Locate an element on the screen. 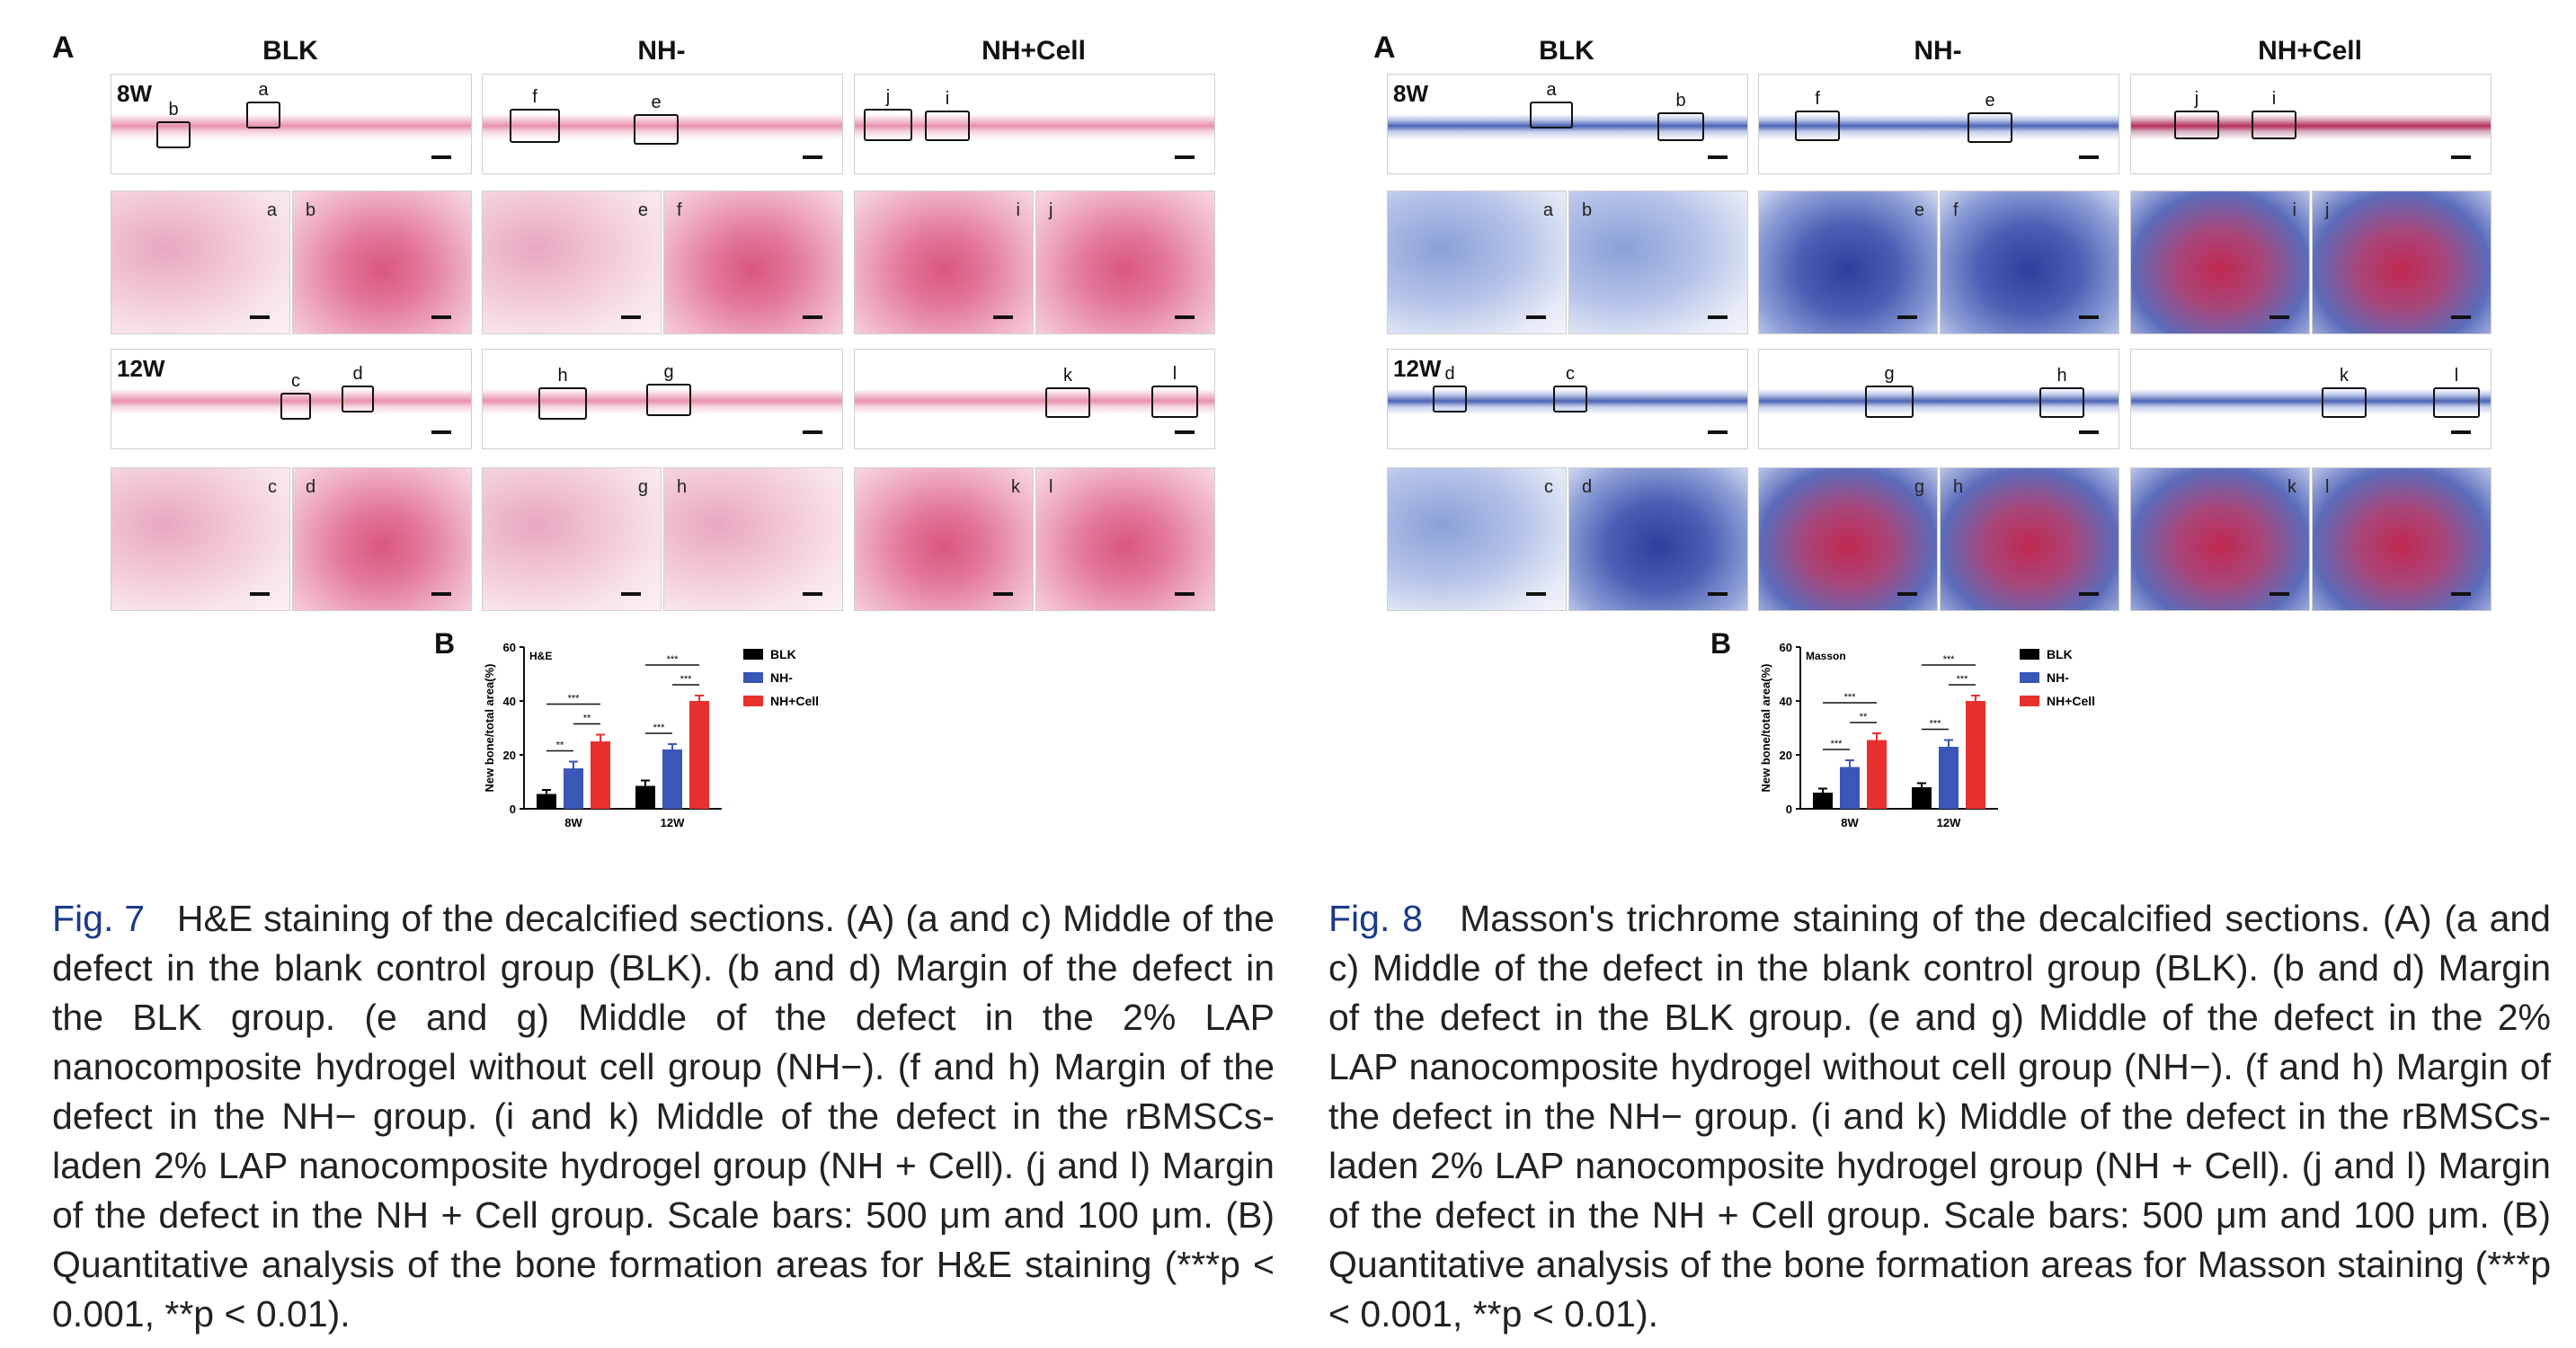  column-title-blk: BLK is located at coordinates (290, 51).